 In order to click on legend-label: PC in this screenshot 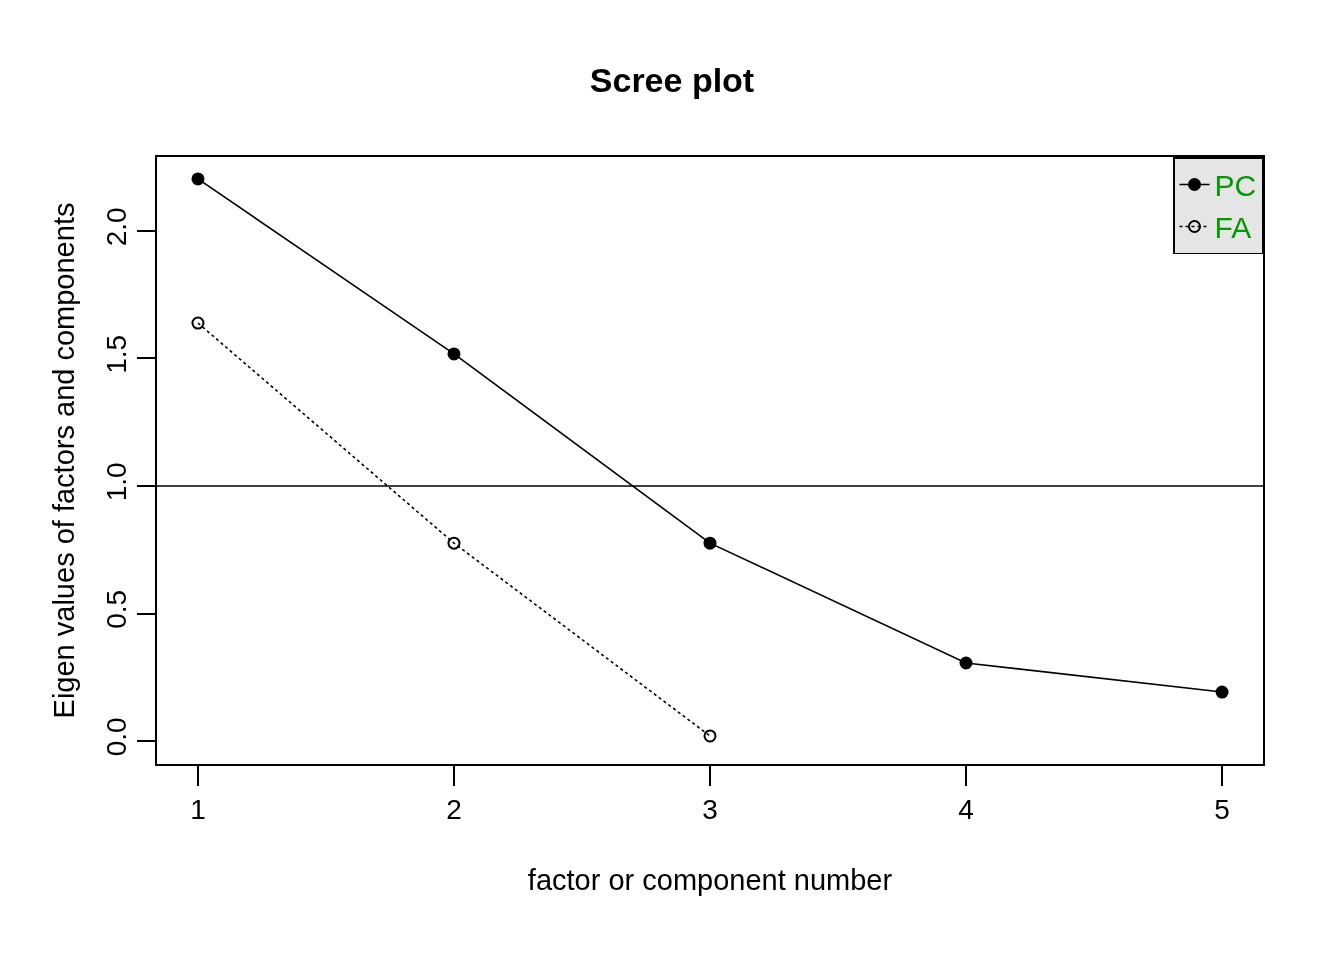, I will do `click(1235, 186)`.